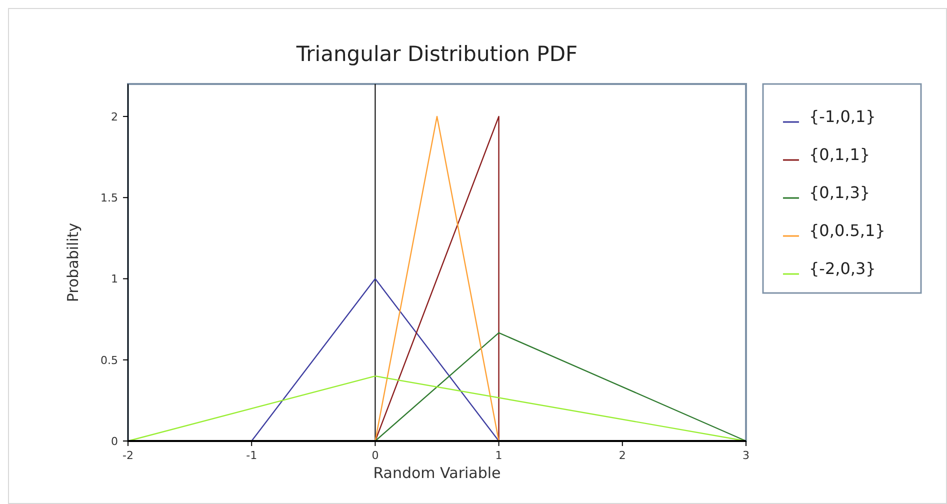 This screenshot has width=947, height=504. Describe the element at coordinates (73, 262) in the screenshot. I see `y-axis-title: Probability` at that location.